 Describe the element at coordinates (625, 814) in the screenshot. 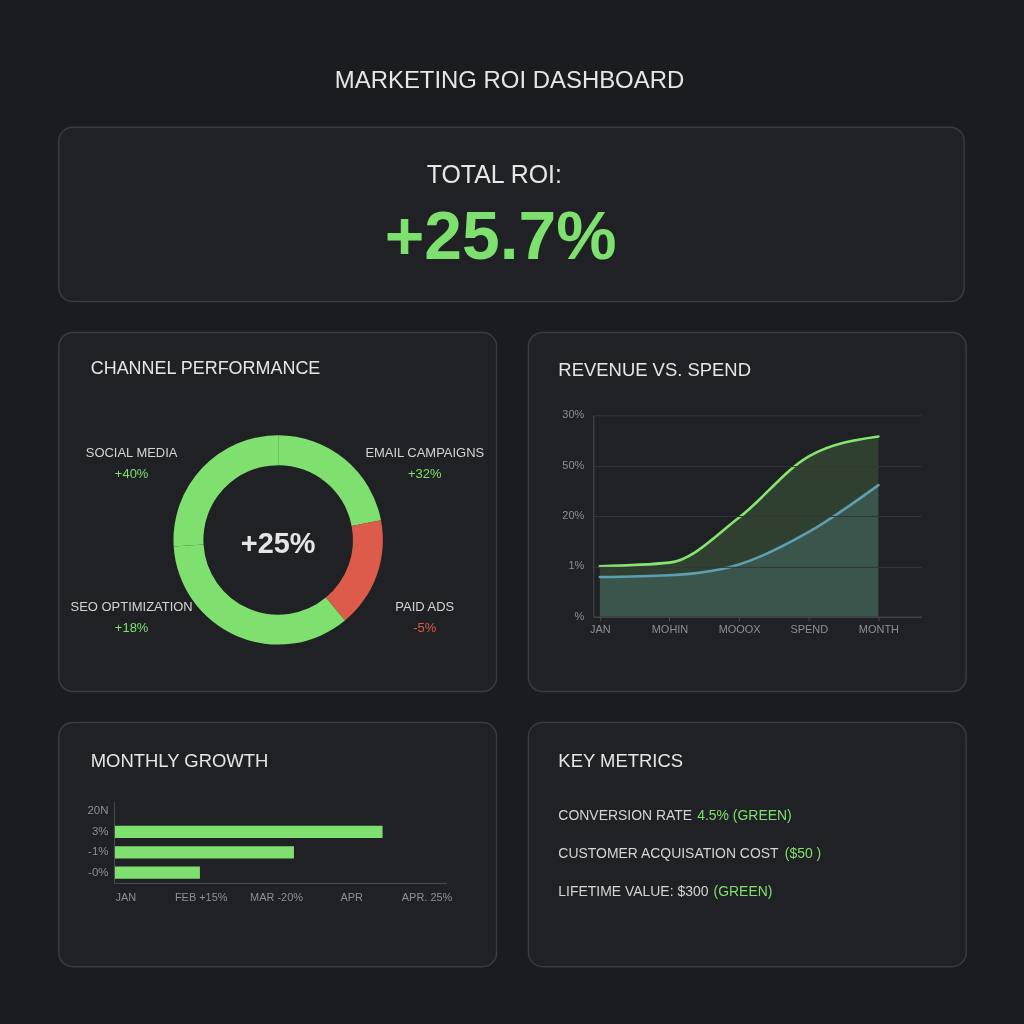

I see `category-label: CONVERSION RATE` at that location.